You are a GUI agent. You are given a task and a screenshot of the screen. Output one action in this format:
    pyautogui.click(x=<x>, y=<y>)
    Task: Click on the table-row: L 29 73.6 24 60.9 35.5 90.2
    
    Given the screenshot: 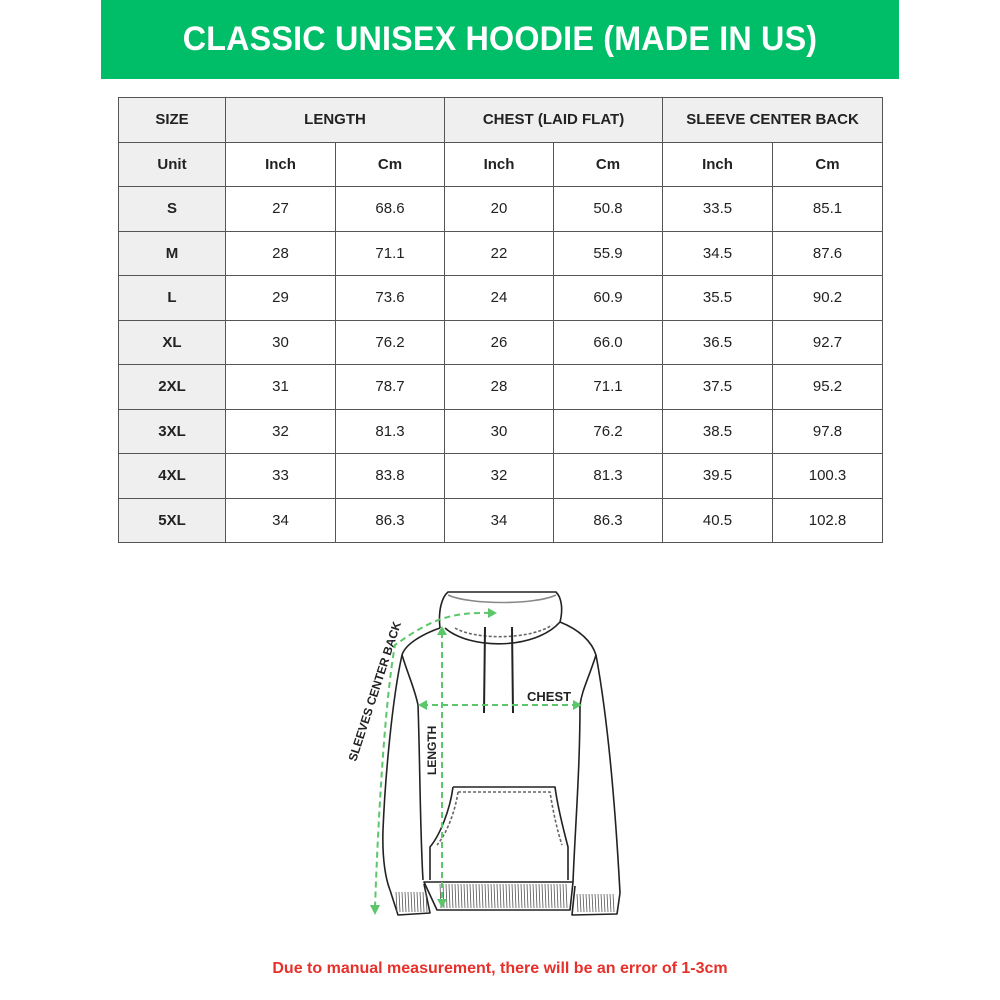 What is the action you would take?
    pyautogui.click(x=501, y=298)
    